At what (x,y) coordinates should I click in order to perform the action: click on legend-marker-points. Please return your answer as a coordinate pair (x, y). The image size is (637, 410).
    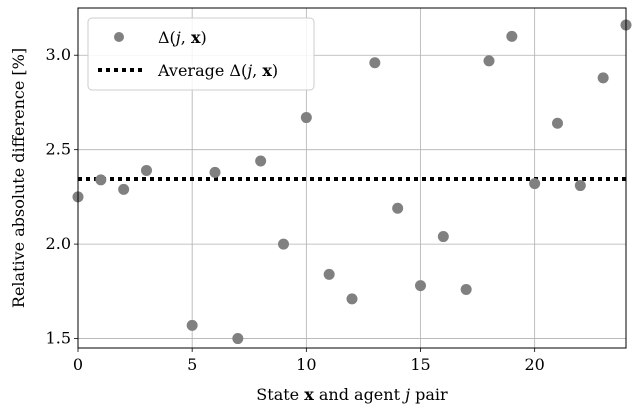
    Looking at the image, I should click on (119, 37).